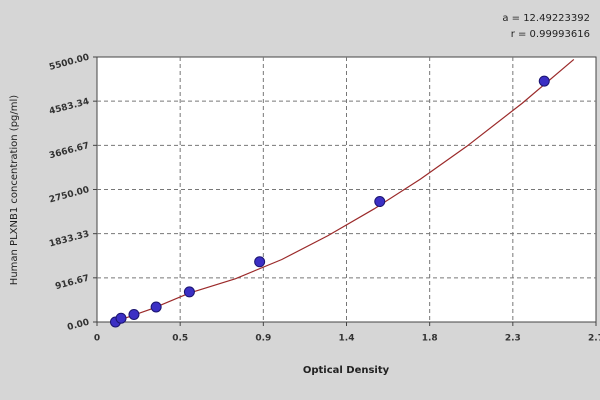 The height and width of the screenshot is (400, 600). What do you see at coordinates (69, 195) in the screenshot?
I see `y-tick-label: 2750.00` at bounding box center [69, 195].